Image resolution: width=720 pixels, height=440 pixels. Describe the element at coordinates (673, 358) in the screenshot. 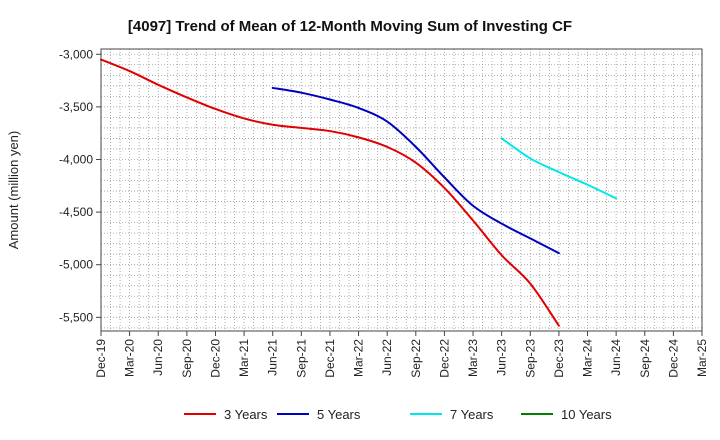

I see `x-tick-label: Dec-24` at that location.